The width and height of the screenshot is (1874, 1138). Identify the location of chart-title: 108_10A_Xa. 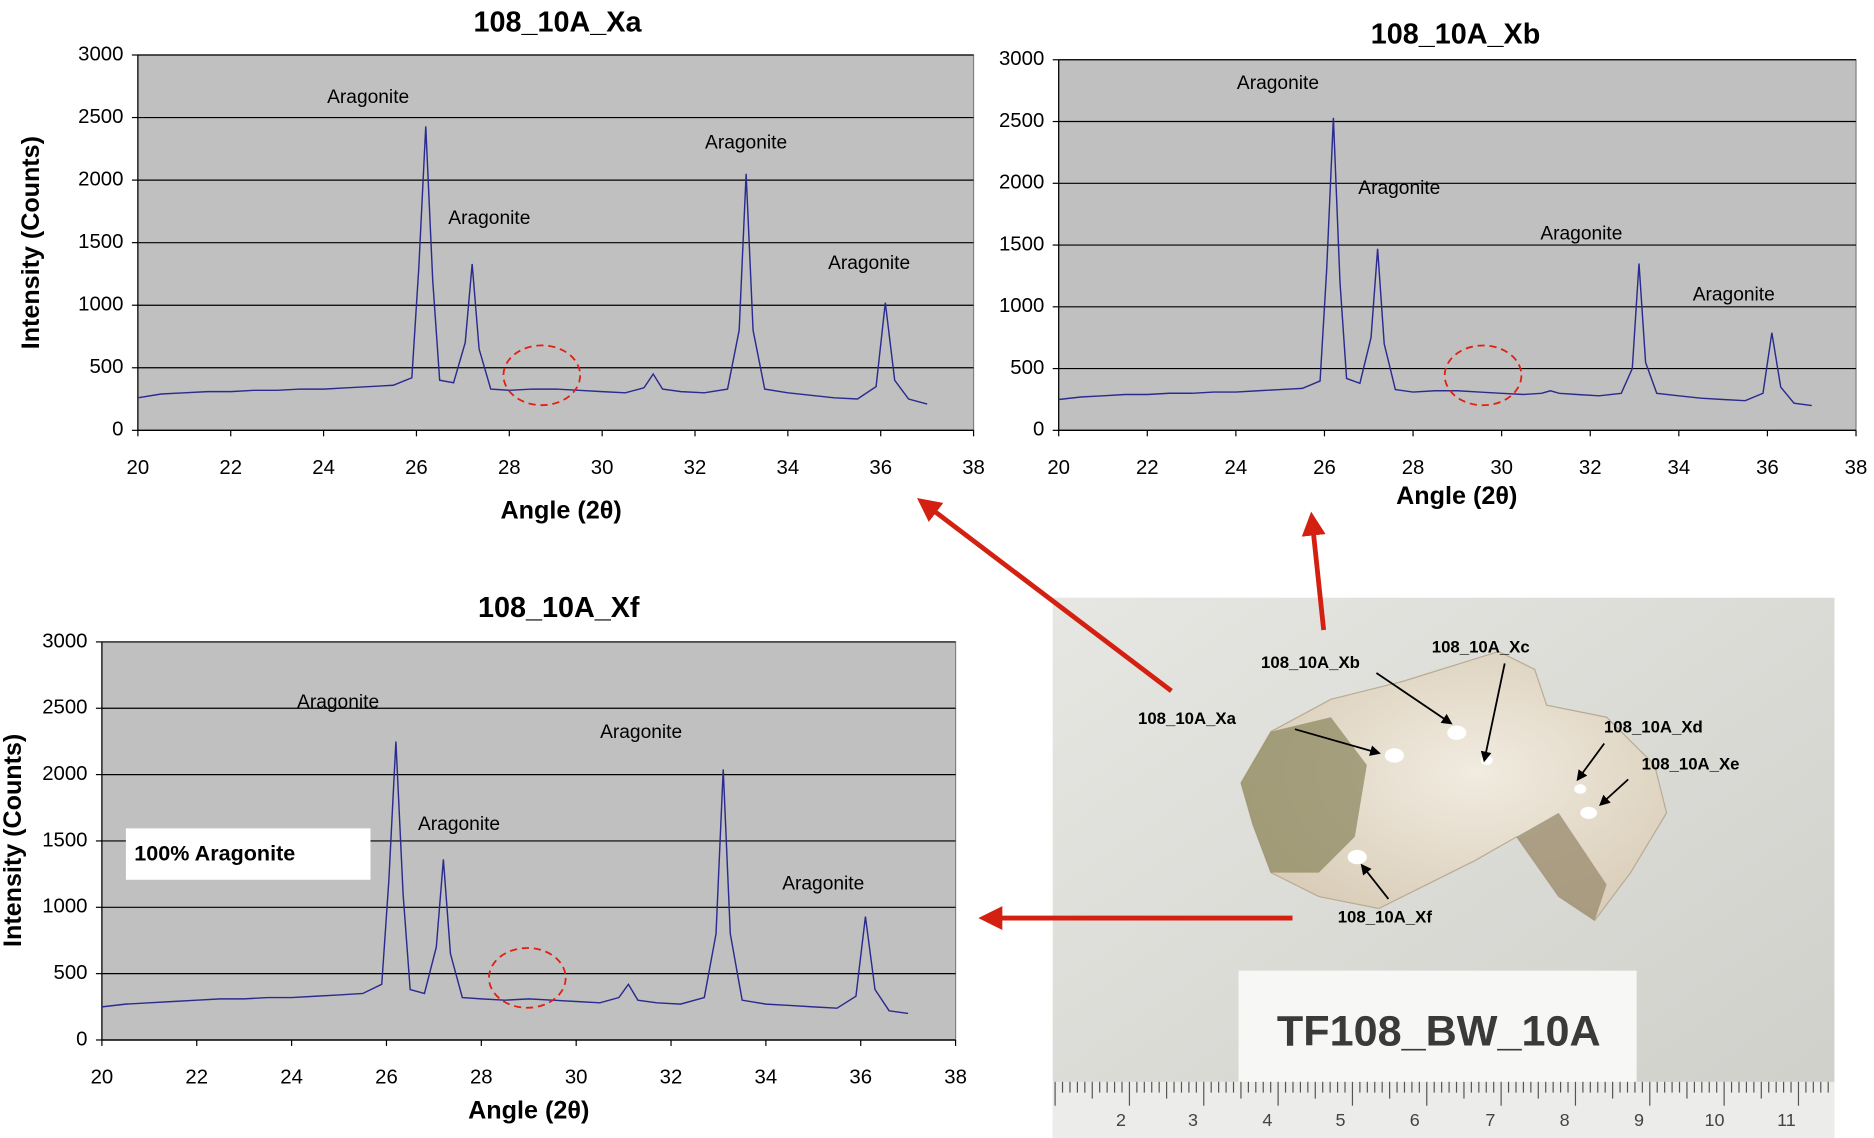
(558, 23).